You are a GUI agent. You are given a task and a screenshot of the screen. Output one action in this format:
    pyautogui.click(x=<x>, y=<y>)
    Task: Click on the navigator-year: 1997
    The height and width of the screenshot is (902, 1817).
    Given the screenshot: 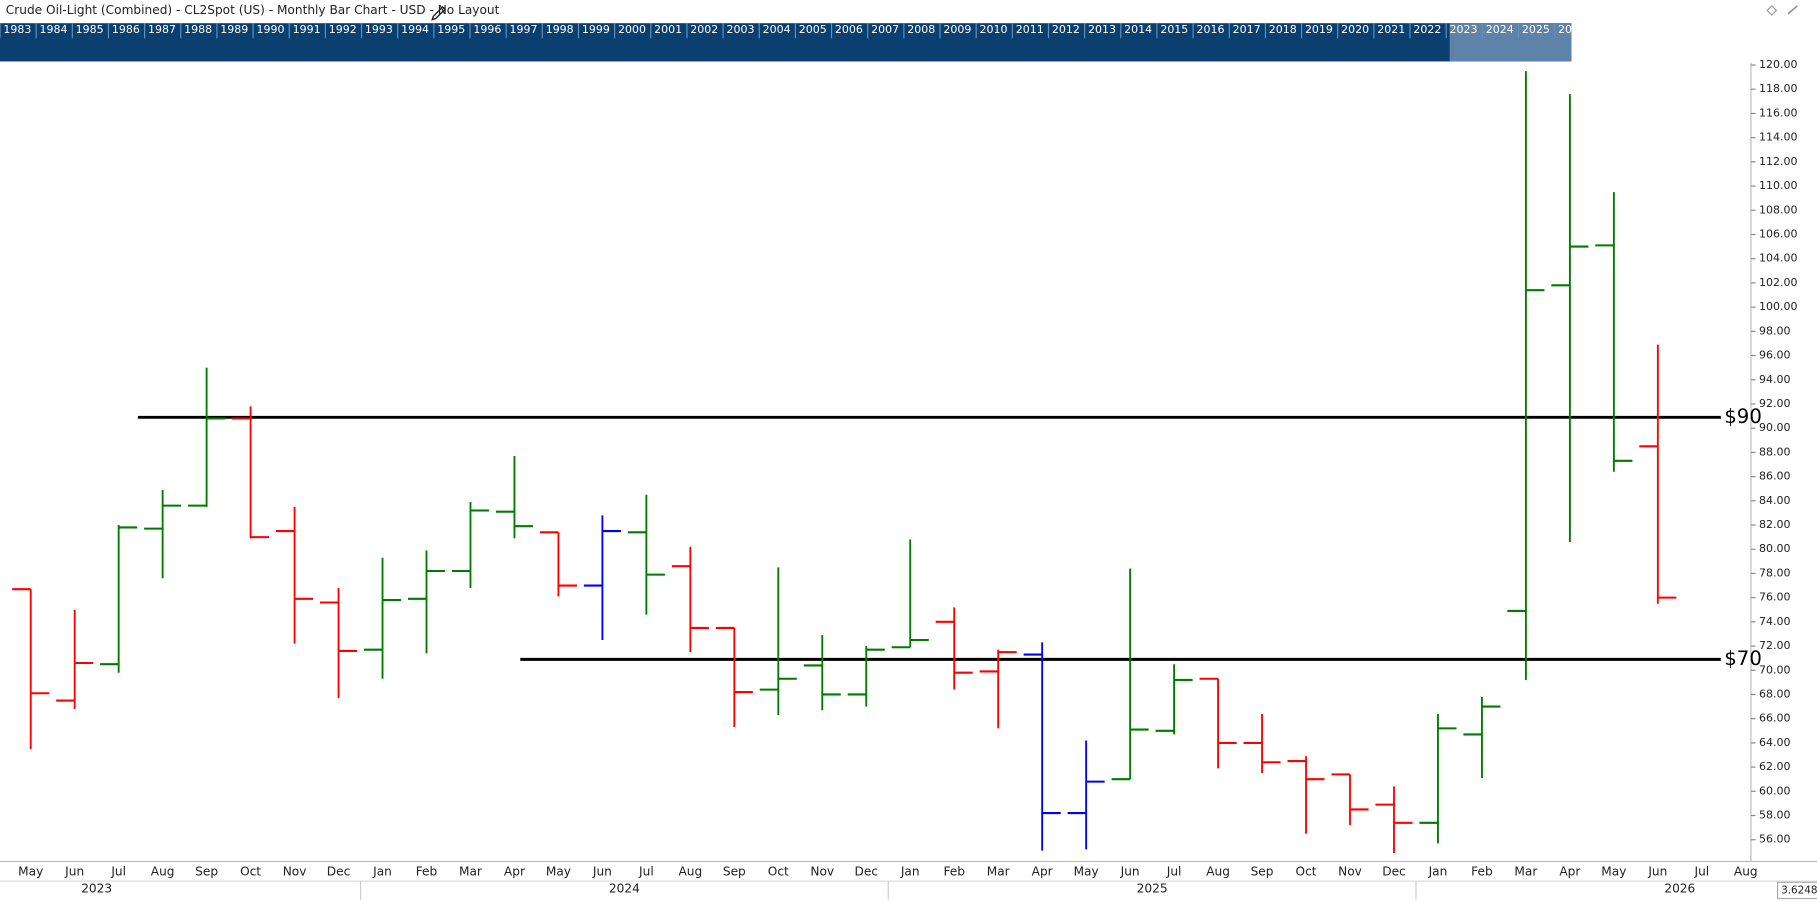 What is the action you would take?
    pyautogui.click(x=524, y=29)
    